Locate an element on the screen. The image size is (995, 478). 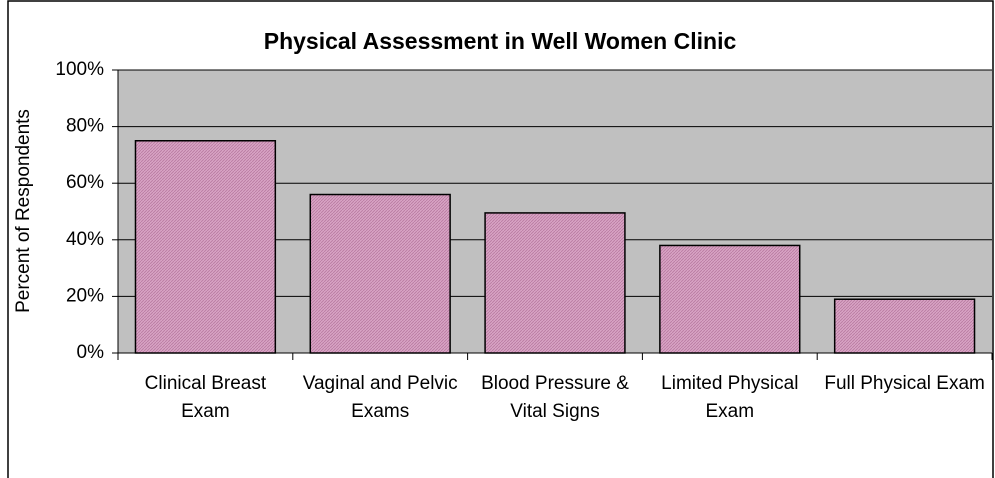
y-tick-label: 40% is located at coordinates (85, 239).